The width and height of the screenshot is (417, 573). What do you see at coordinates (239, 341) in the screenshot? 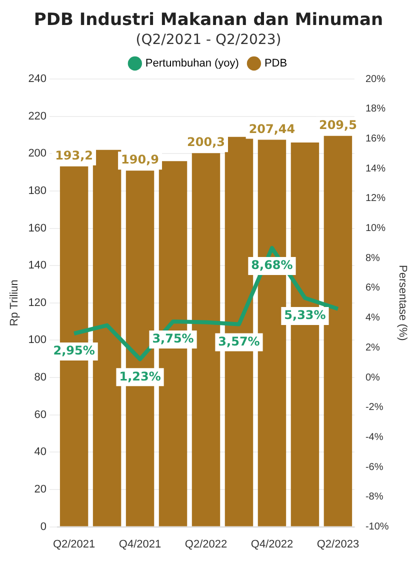
I see `data-label: 3,57%` at bounding box center [239, 341].